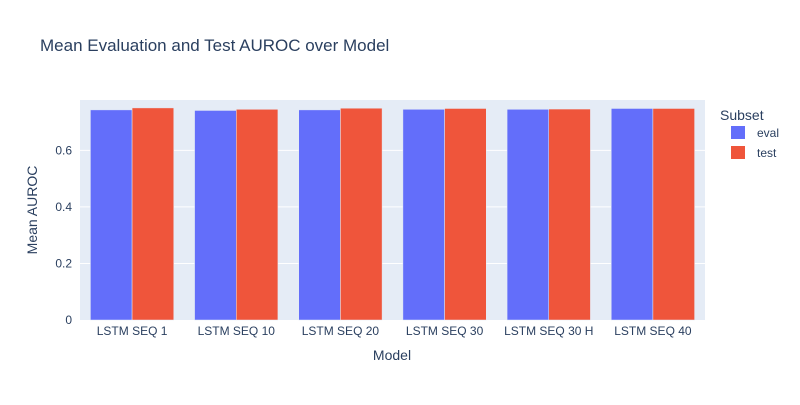  What do you see at coordinates (341, 331) in the screenshot?
I see `x-tick-label: LSTM SEQ 20` at bounding box center [341, 331].